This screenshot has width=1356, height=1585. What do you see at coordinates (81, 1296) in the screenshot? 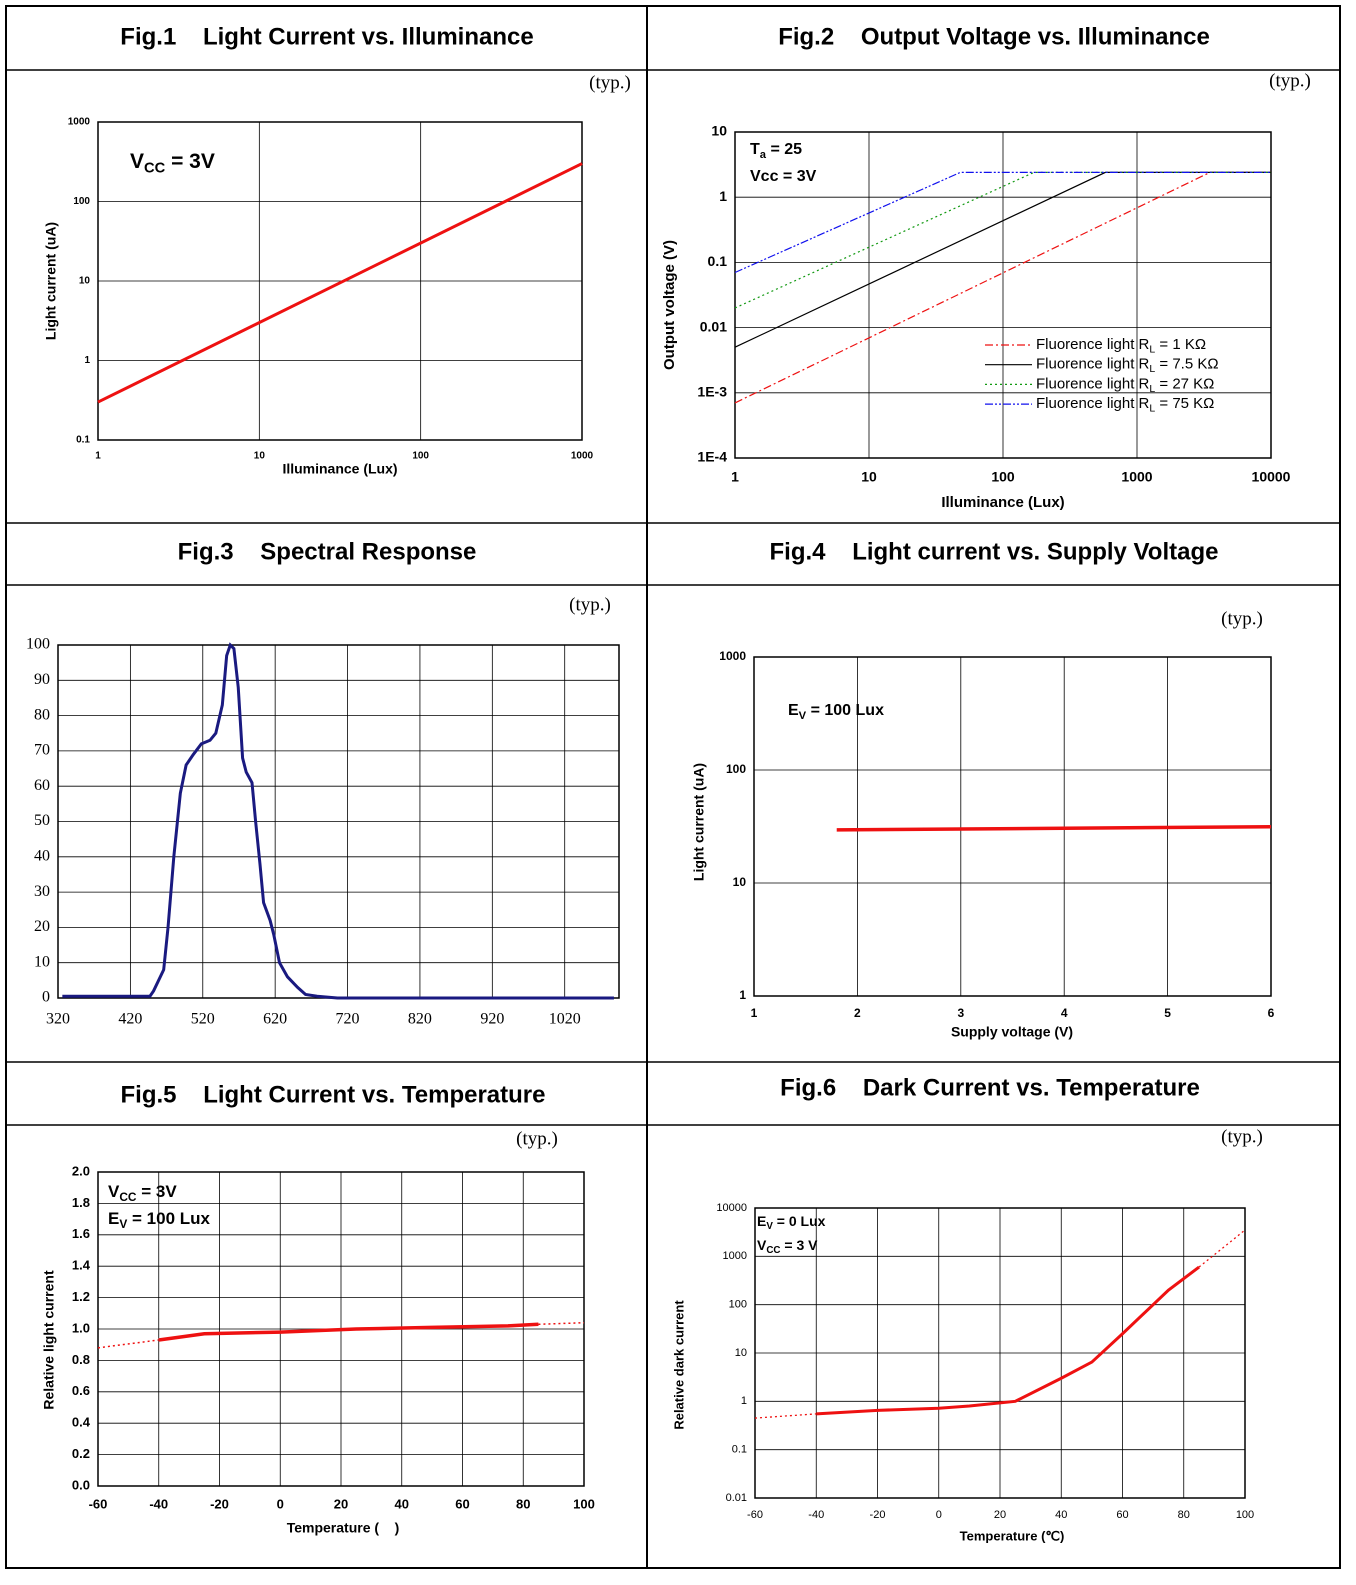
I see `y-tick-label: 1.2` at bounding box center [81, 1296].